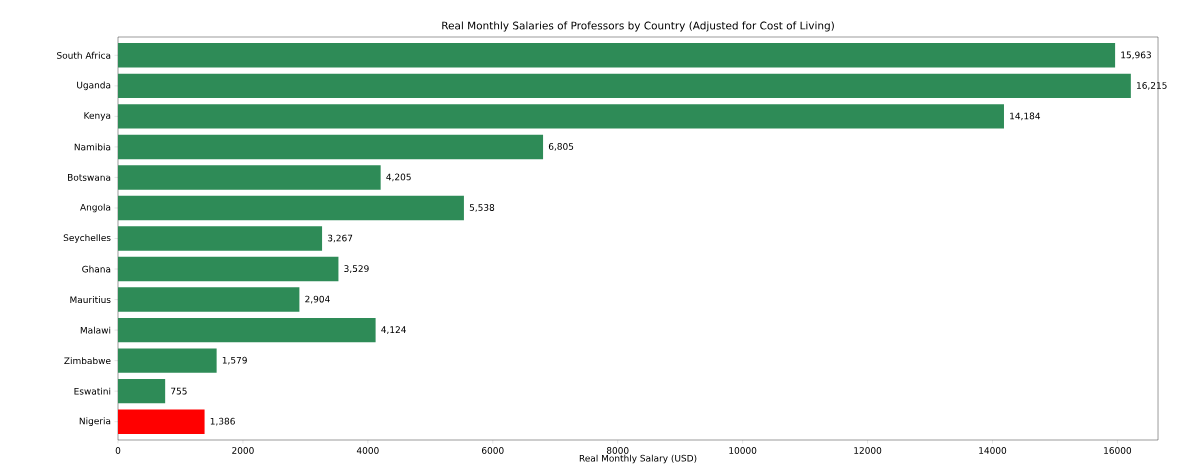 This screenshot has width=1193, height=470. Describe the element at coordinates (222, 421) in the screenshot. I see `data-label: 1,386` at that location.